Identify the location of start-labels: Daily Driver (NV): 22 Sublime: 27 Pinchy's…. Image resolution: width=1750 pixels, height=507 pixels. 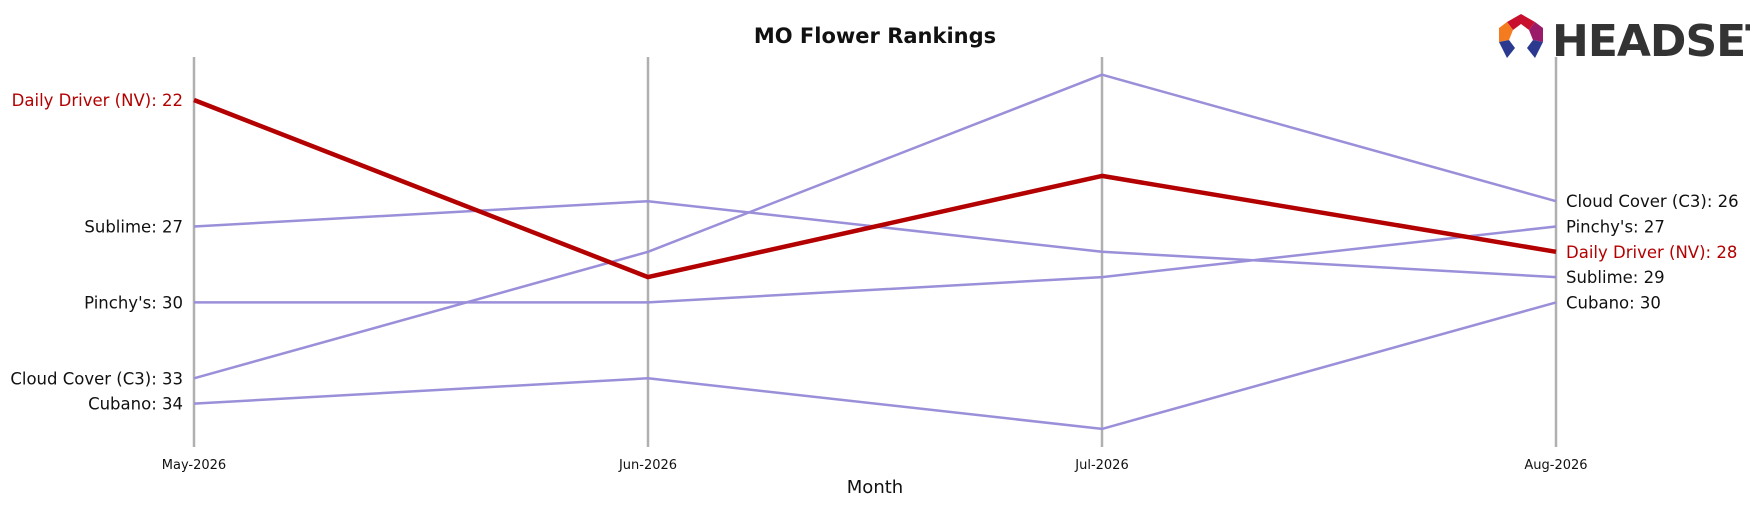
(96, 252).